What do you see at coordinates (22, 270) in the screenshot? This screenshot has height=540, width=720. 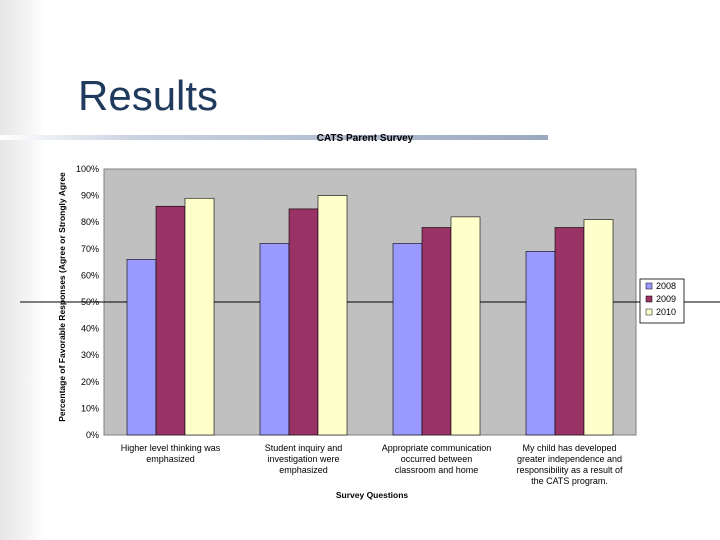 I see `decorative-left-band` at bounding box center [22, 270].